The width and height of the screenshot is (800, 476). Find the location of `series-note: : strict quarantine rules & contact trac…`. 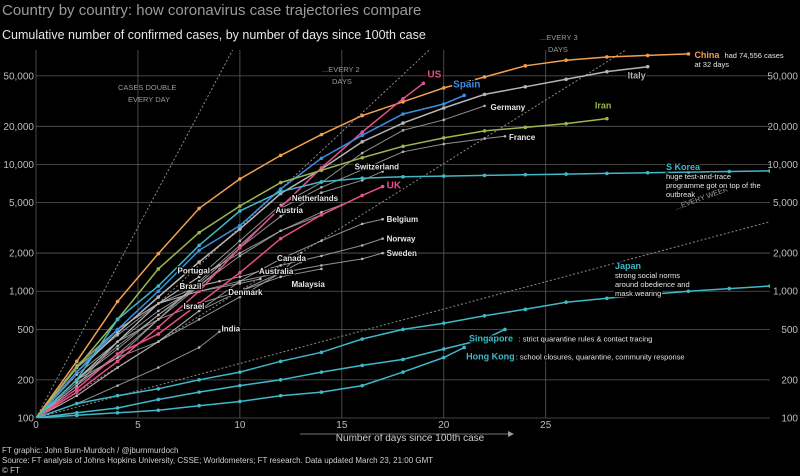

series-note: : strict quarantine rules & contact trac… is located at coordinates (586, 338).